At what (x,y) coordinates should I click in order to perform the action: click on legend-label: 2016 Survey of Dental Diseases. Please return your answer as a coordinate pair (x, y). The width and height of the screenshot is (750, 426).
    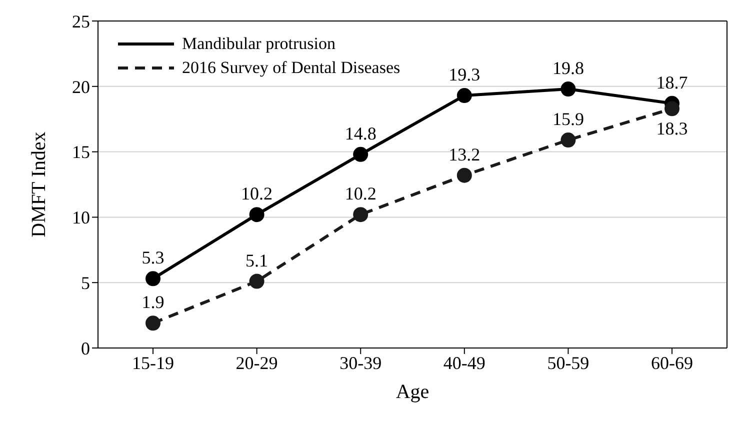
    Looking at the image, I should click on (291, 68).